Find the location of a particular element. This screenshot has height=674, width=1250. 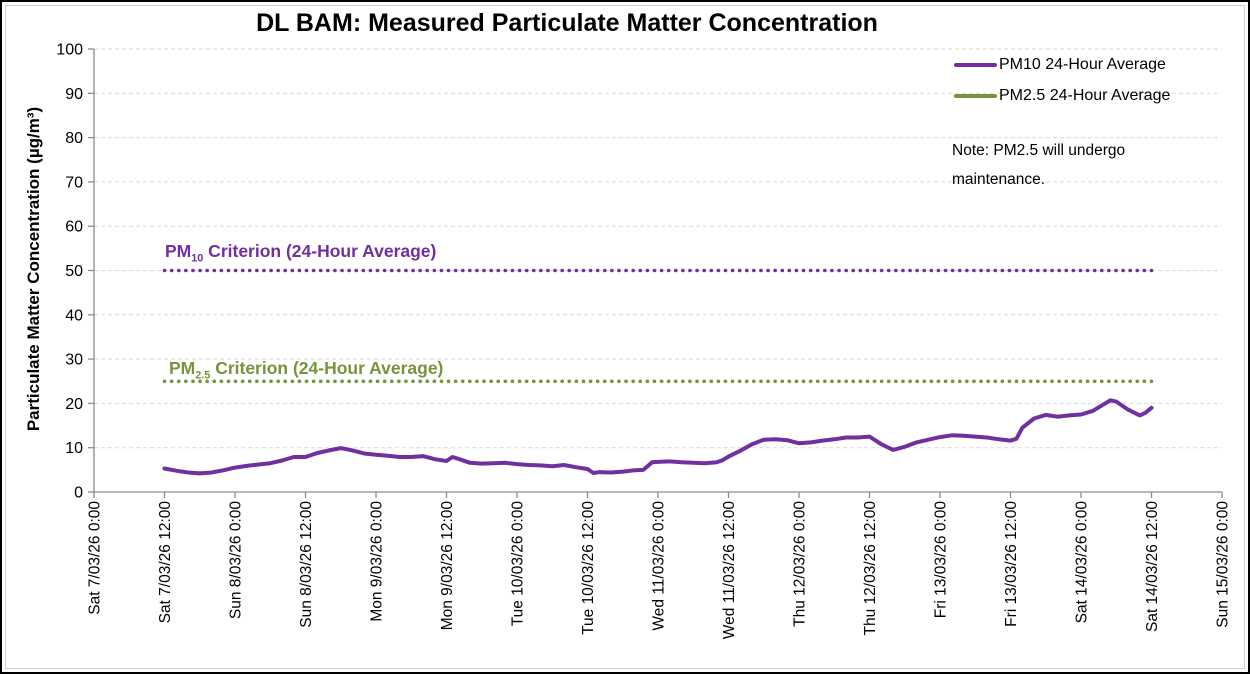

y-tick-label: 10 is located at coordinates (74, 448).